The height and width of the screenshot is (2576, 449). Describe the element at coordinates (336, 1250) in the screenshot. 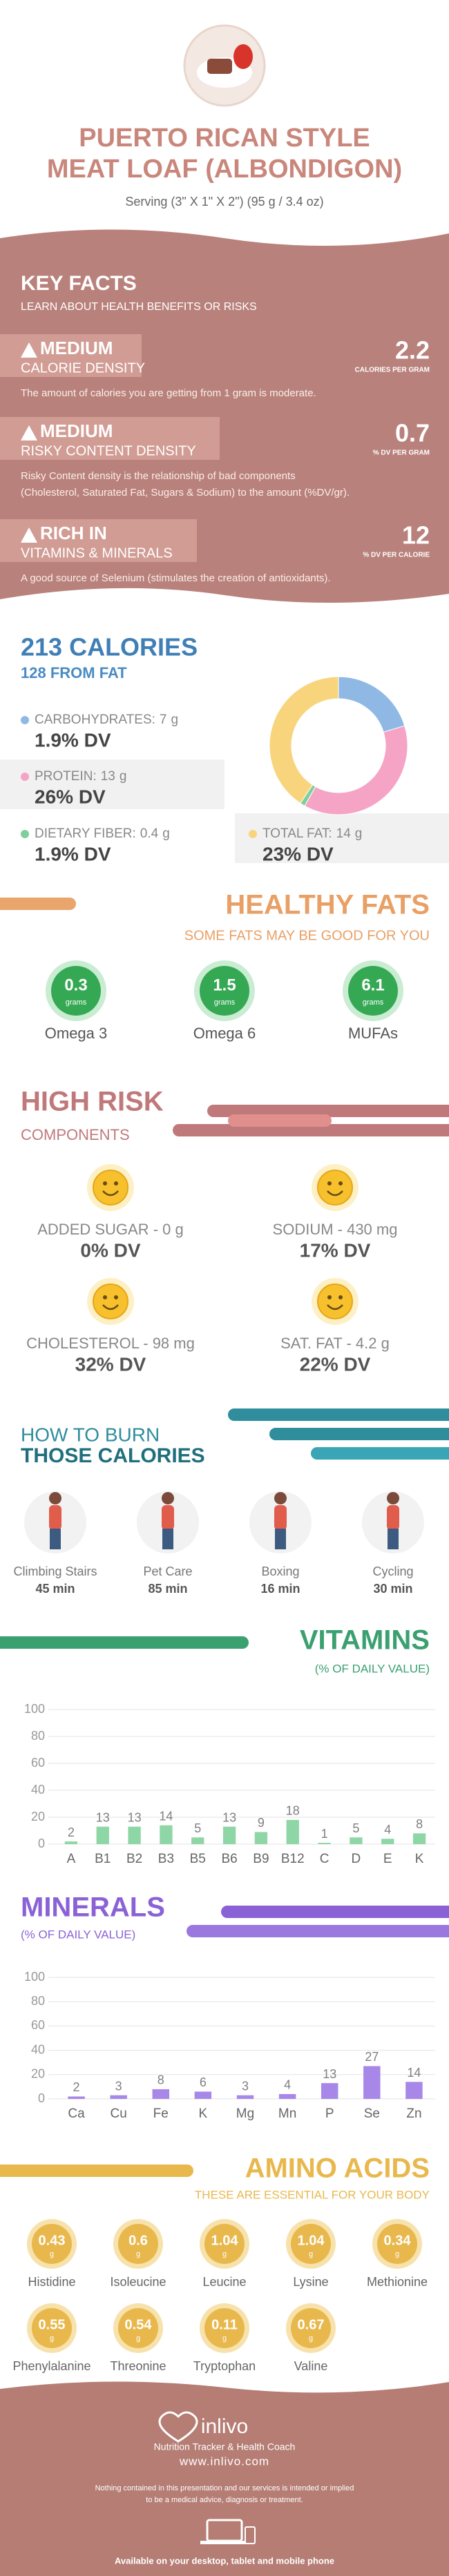

I see `risk-dv: 17% DV` at that location.